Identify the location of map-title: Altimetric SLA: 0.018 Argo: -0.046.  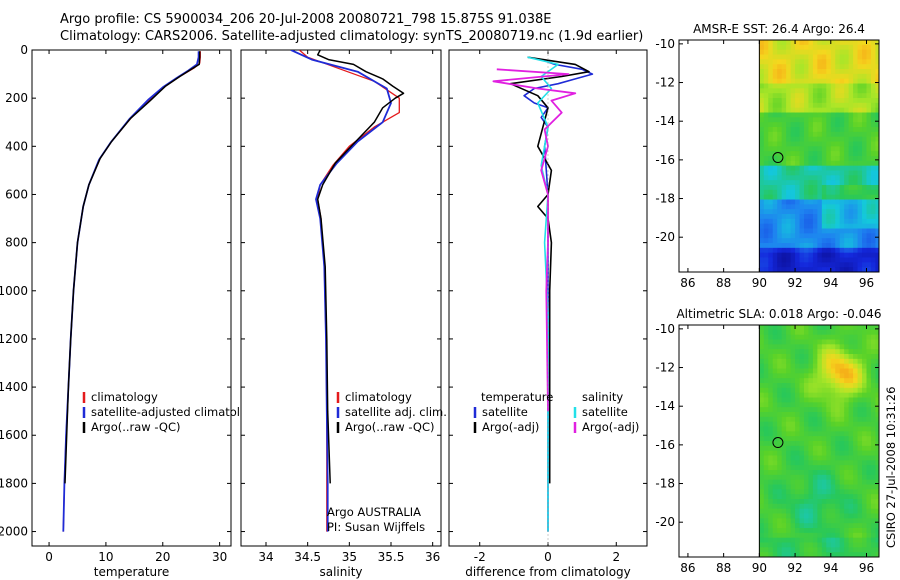
(778, 314).